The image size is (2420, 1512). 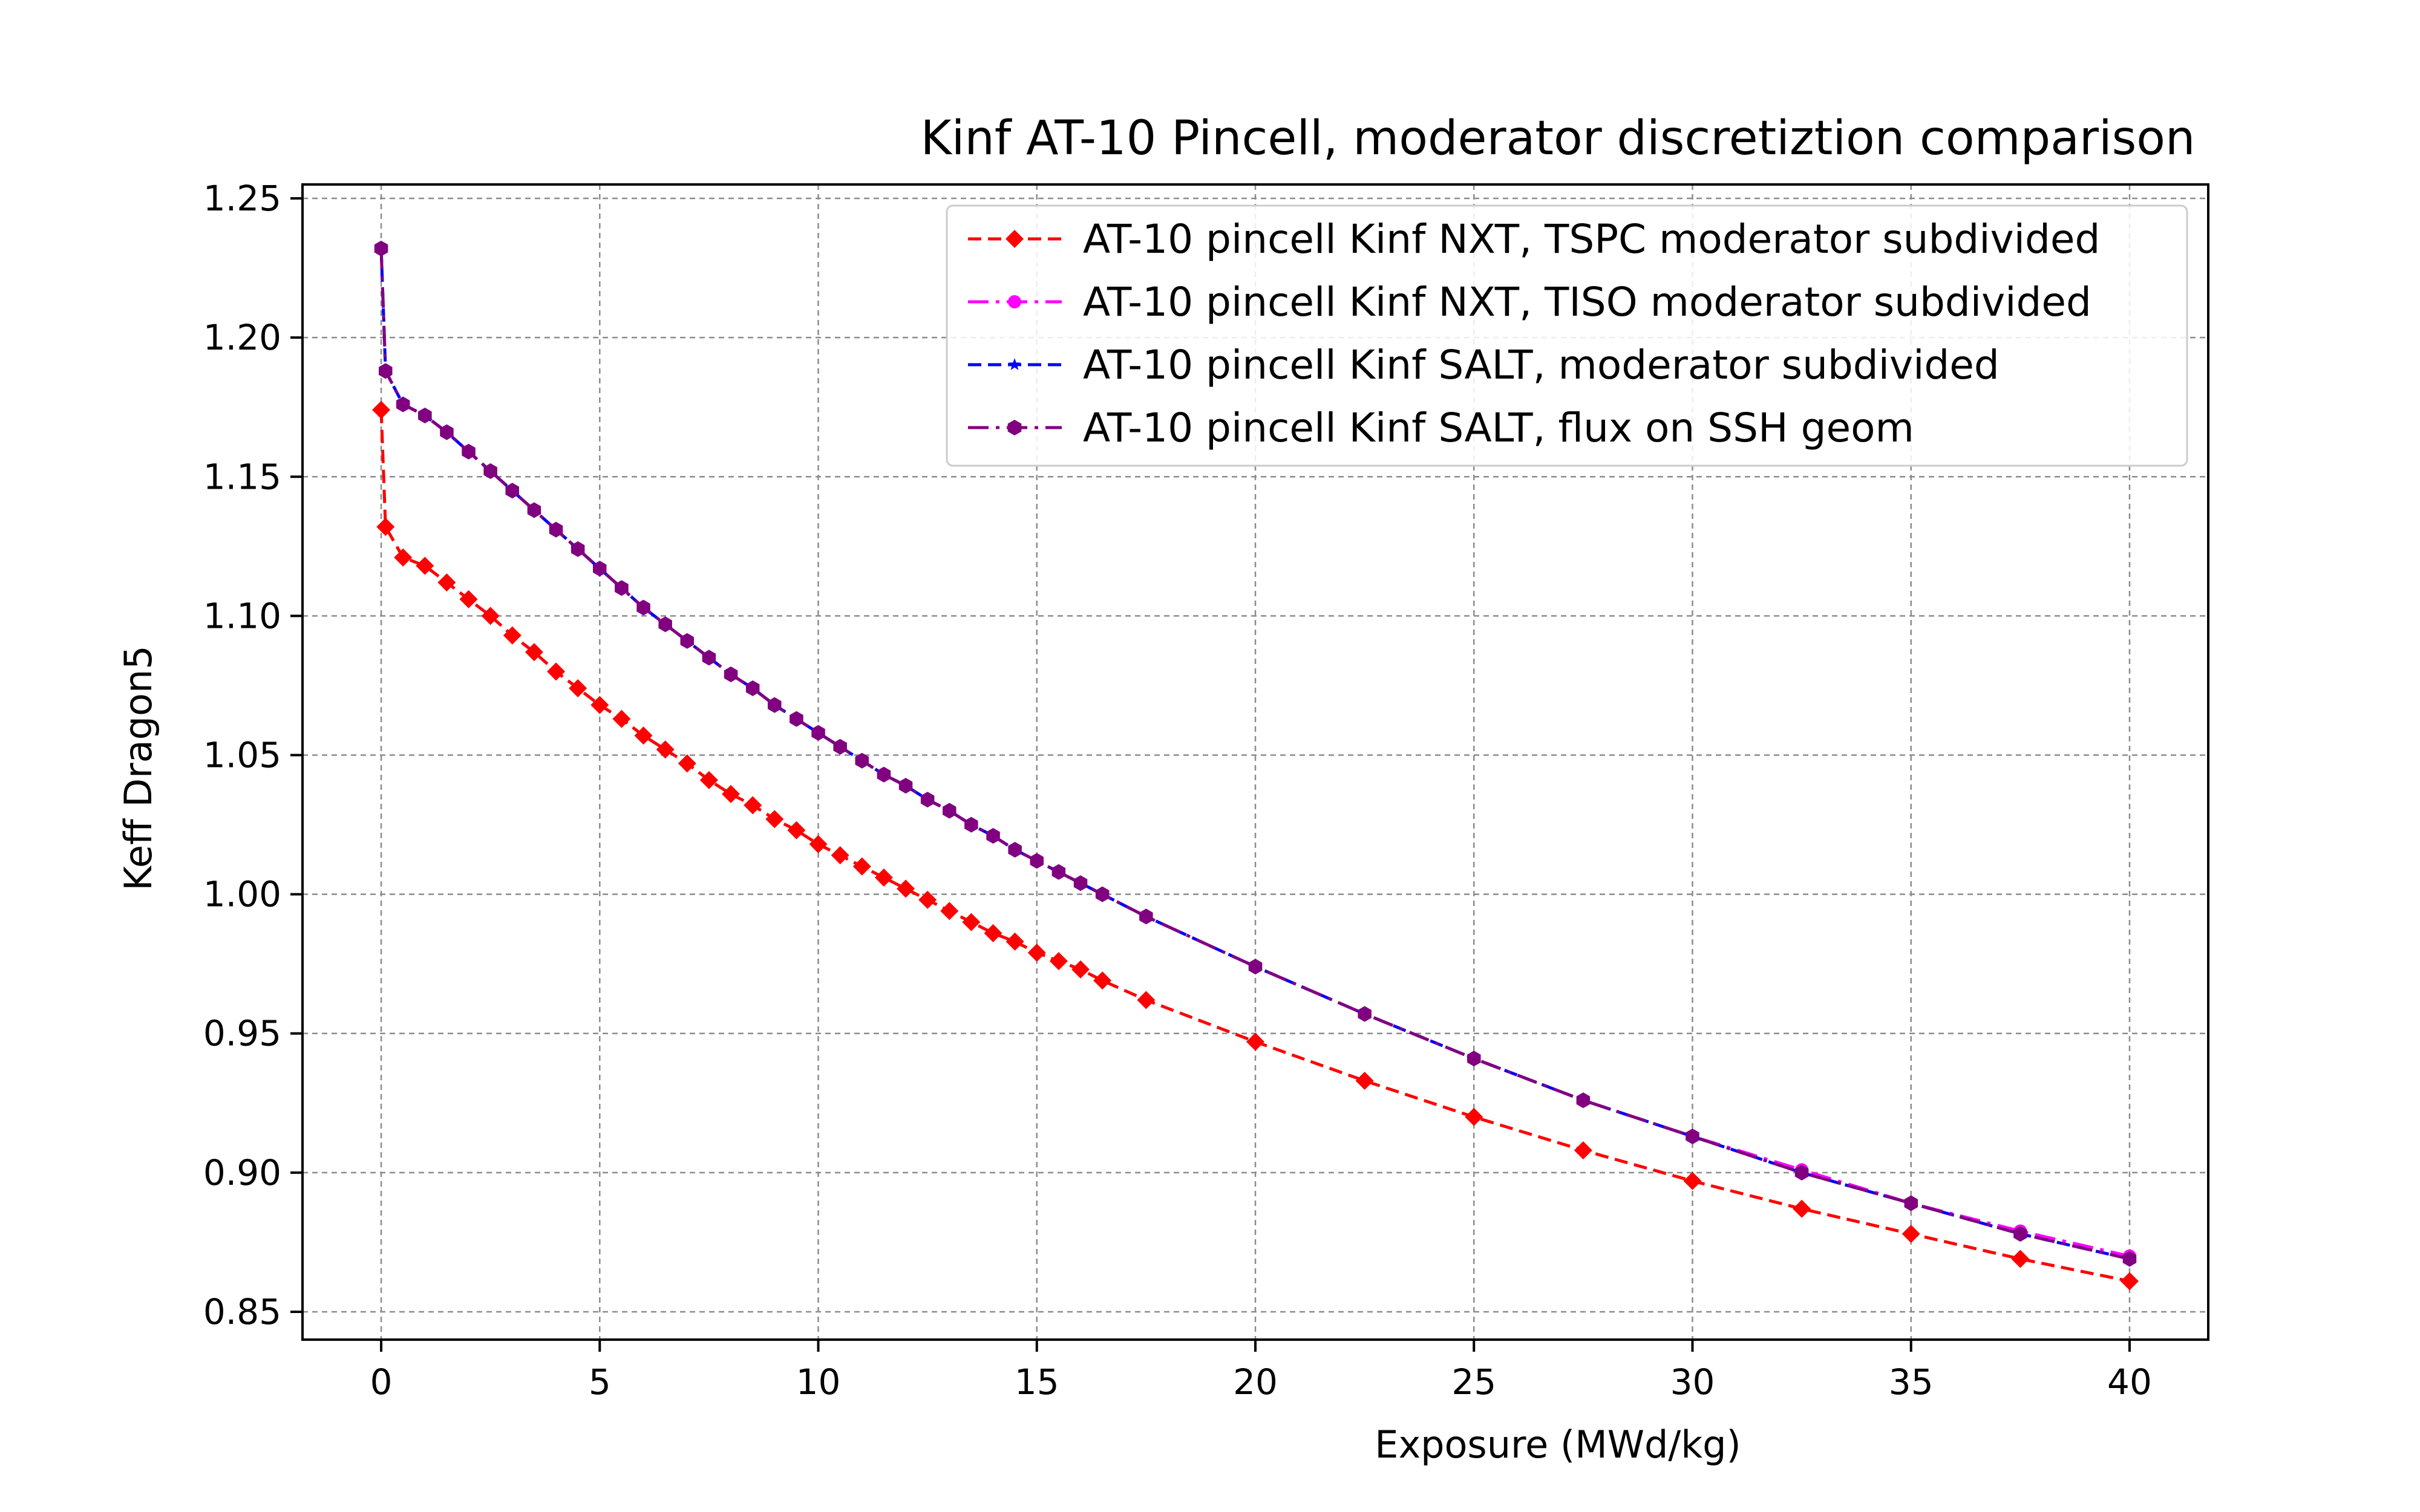 I want to click on y-axis-title: Keff Dragon5, so click(x=138, y=767).